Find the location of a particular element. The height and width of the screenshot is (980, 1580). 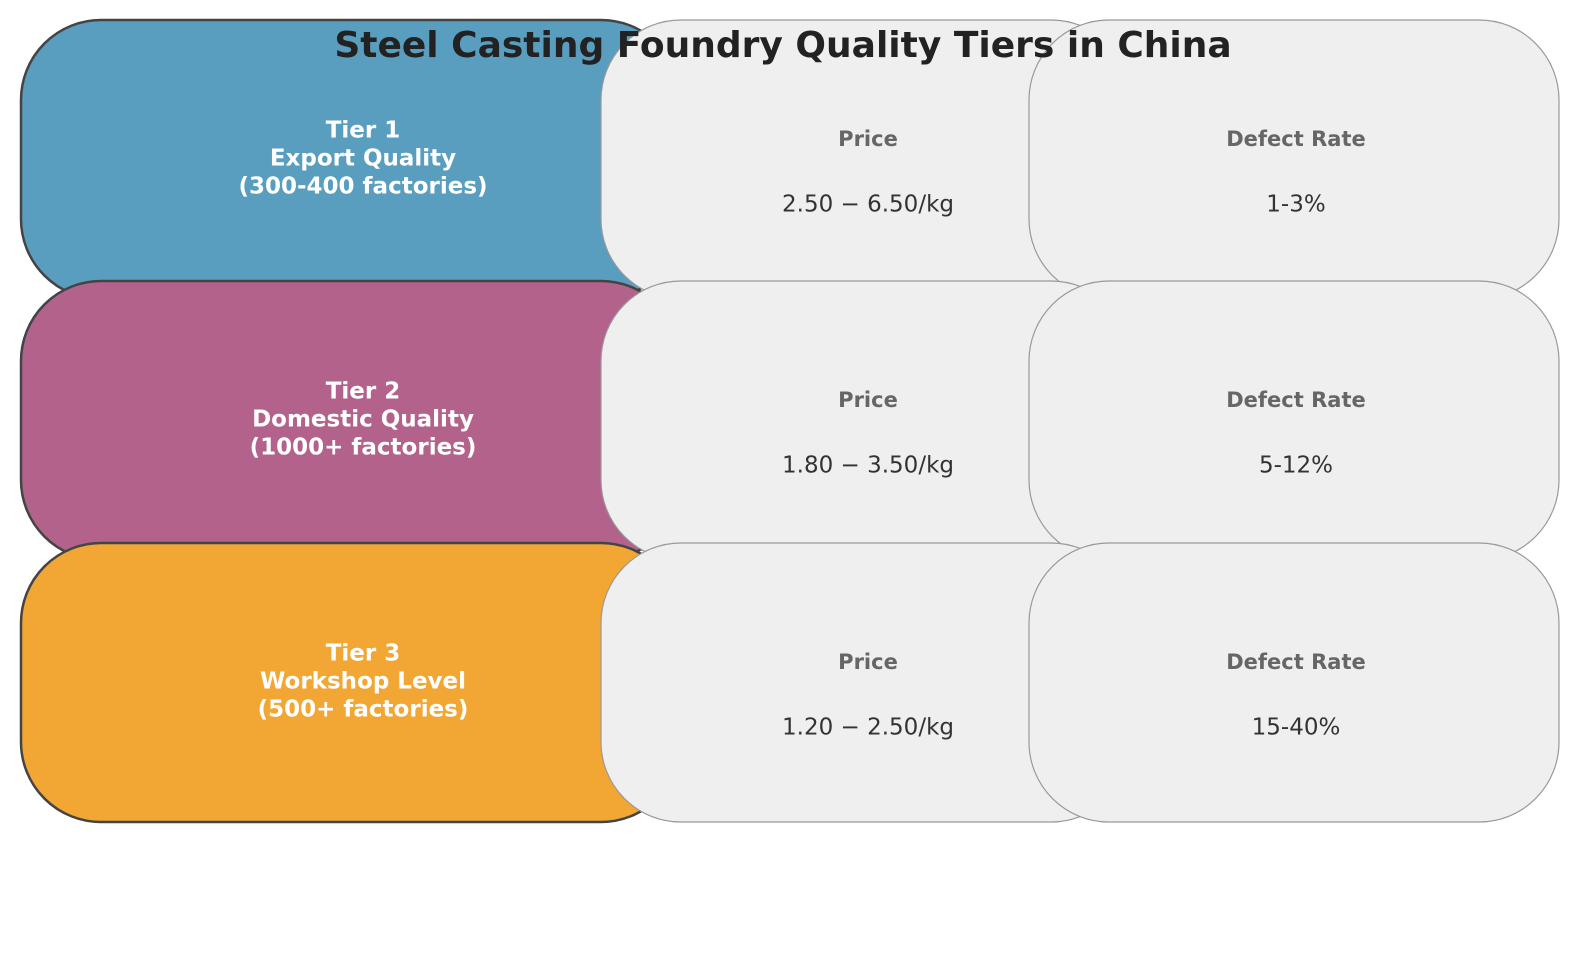

defect-value: 15-40% is located at coordinates (1296, 728).